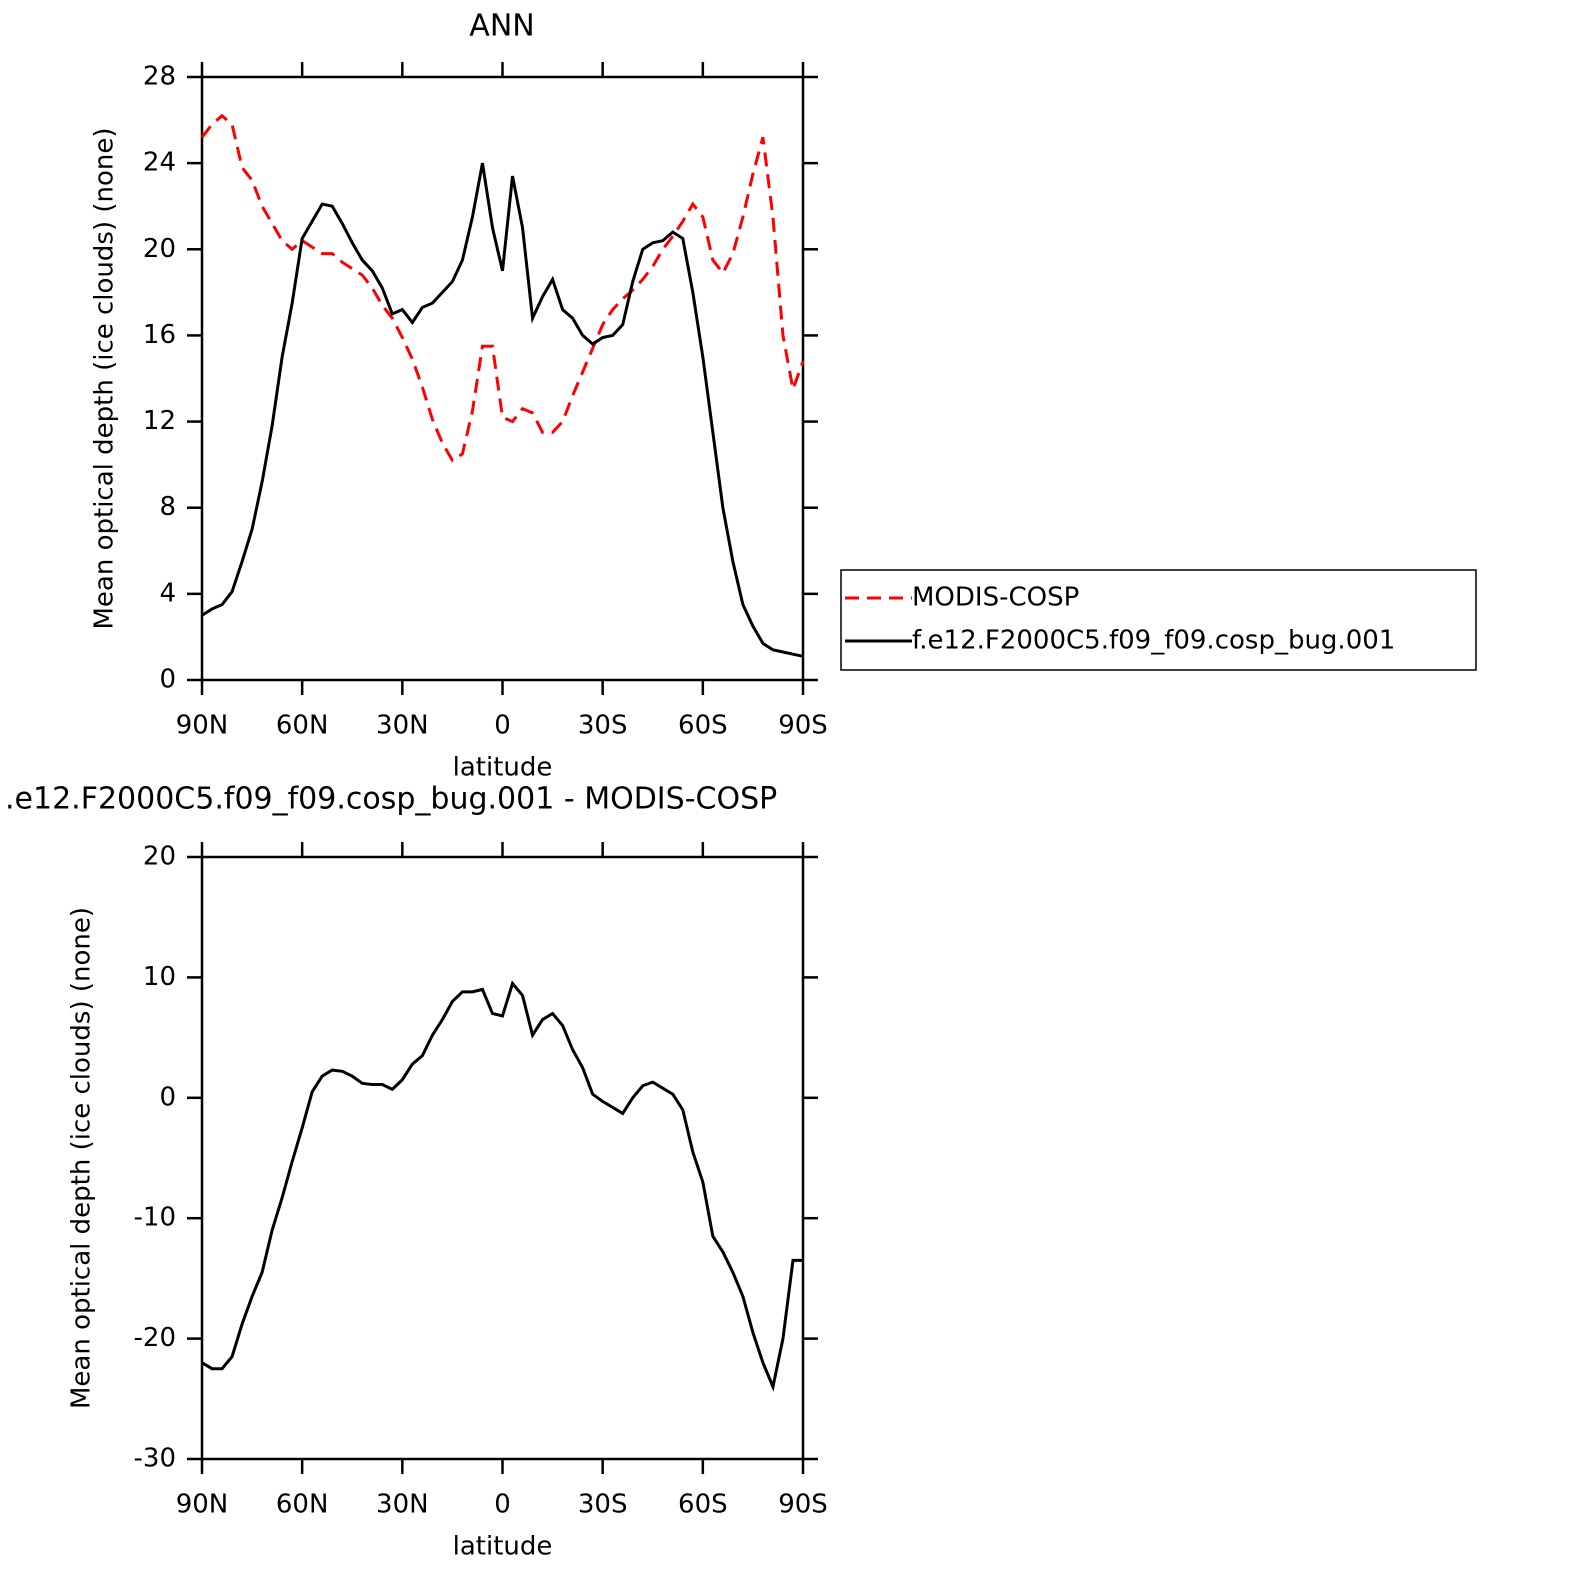  Describe the element at coordinates (167, 507) in the screenshot. I see `y-tick-label: 8` at that location.